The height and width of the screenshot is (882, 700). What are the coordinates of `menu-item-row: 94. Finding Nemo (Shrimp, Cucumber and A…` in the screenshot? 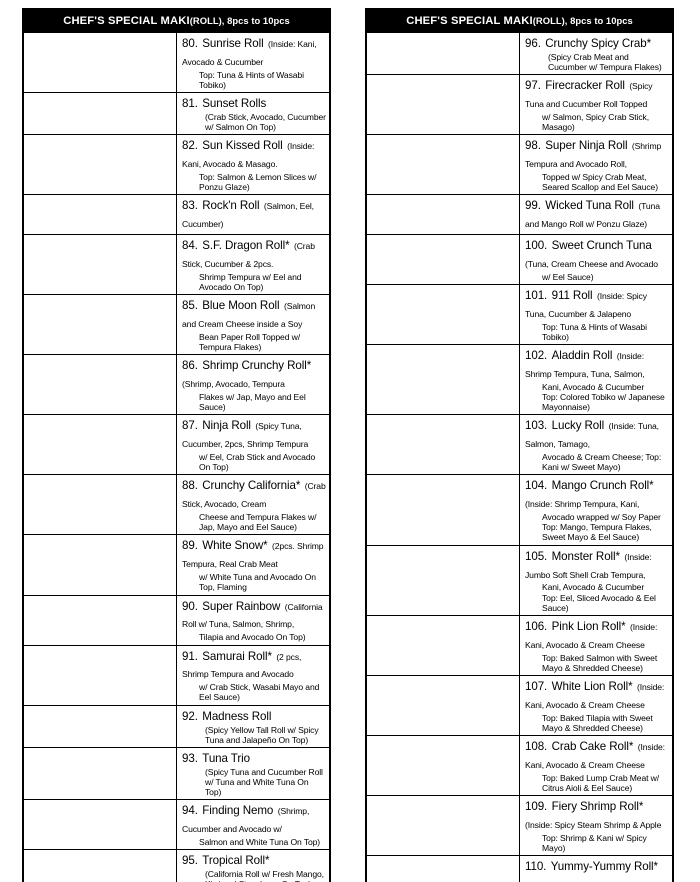 It's located at (176, 824).